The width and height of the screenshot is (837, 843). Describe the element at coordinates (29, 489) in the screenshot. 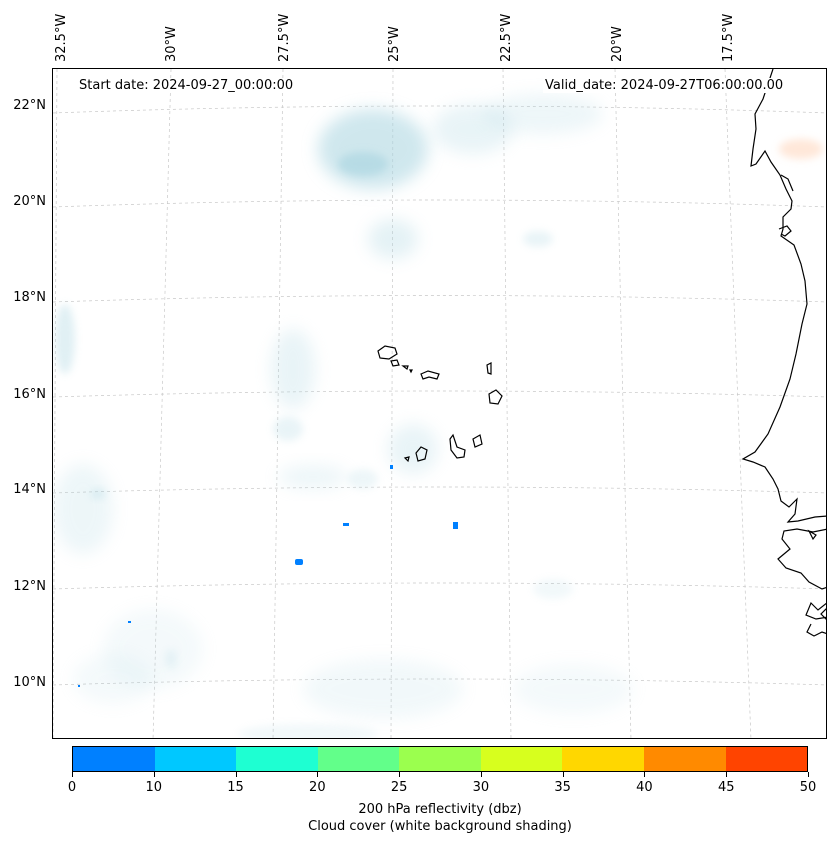

I see `lat-label-14n: 14°N` at that location.